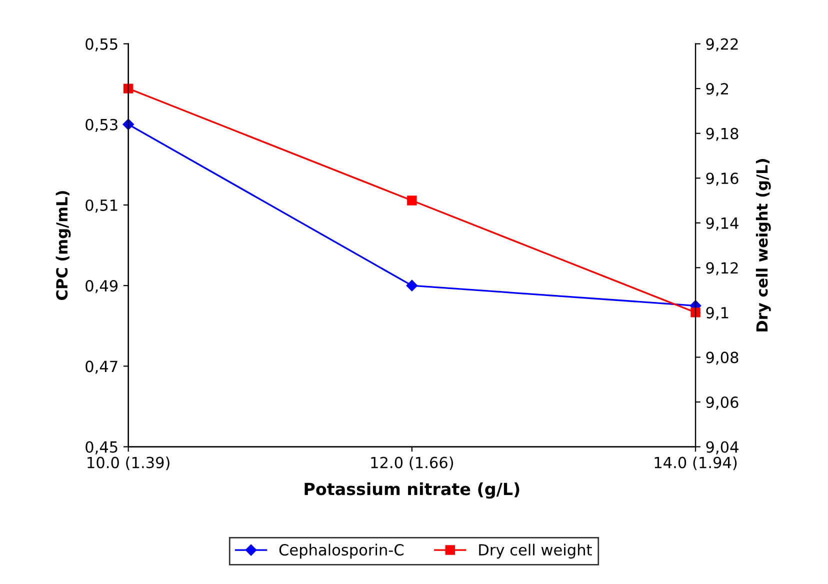 The width and height of the screenshot is (828, 584). I want to click on y2-axis-title: Dry cell weight (g/L), so click(763, 245).